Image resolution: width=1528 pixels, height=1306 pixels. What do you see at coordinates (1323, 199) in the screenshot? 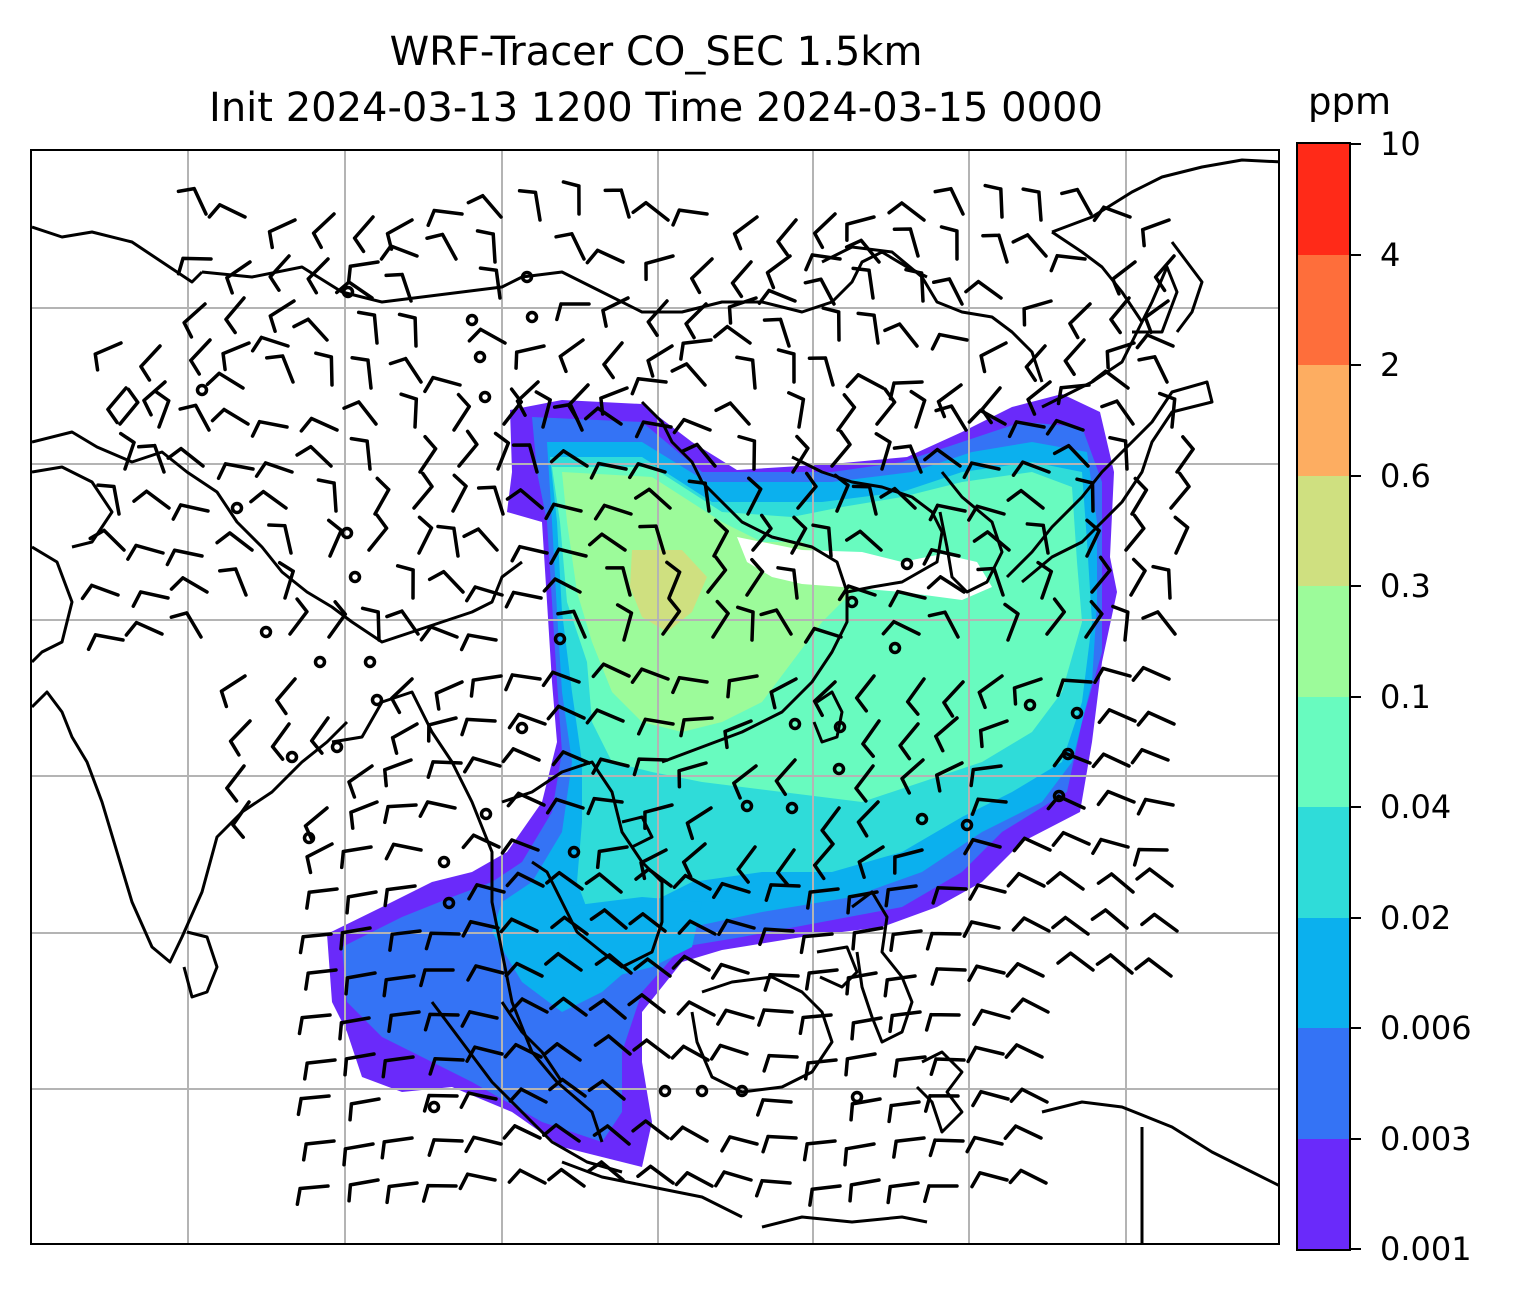
I see `colorbar-segment` at bounding box center [1323, 199].